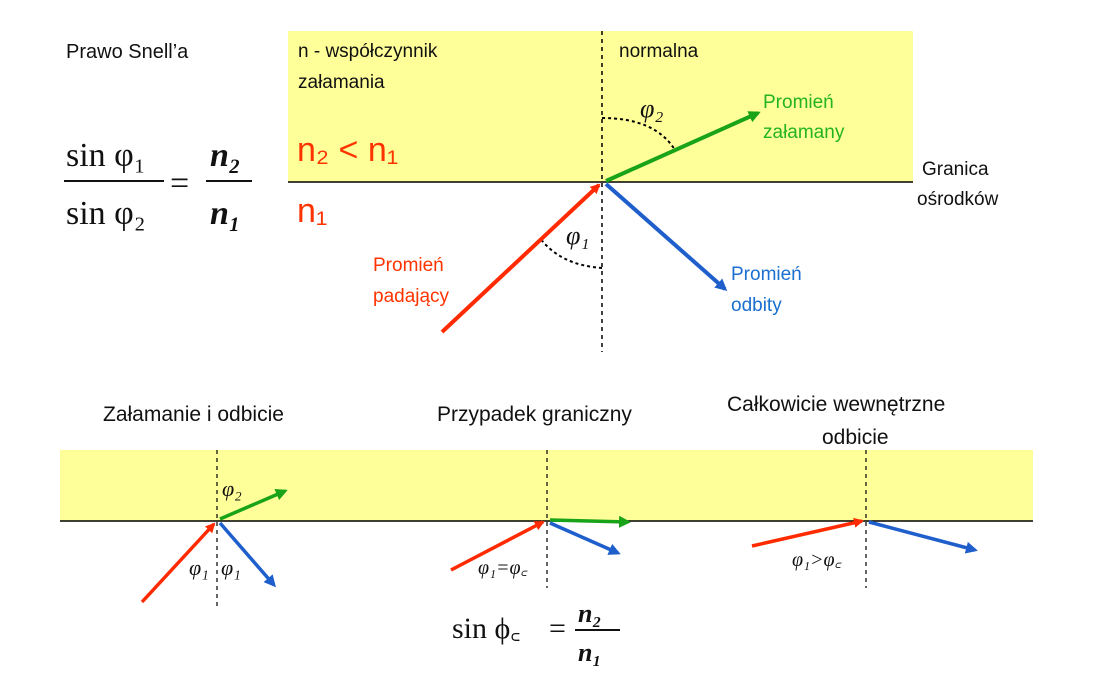 This screenshot has width=1101, height=689. Describe the element at coordinates (557, 628) in the screenshot. I see `critical-equals: =` at that location.